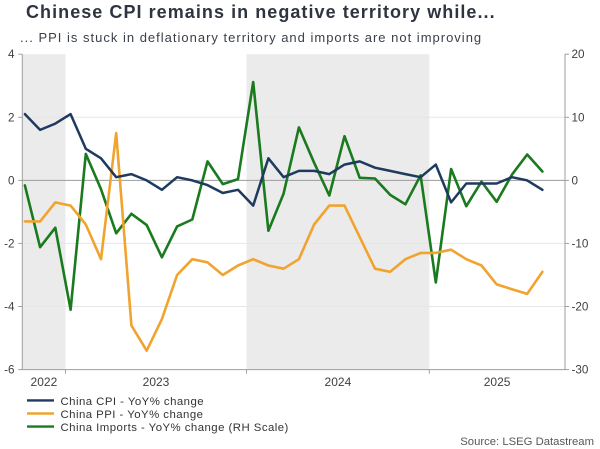  What do you see at coordinates (580, 307) in the screenshot?
I see `svg-text: -20` at bounding box center [580, 307].